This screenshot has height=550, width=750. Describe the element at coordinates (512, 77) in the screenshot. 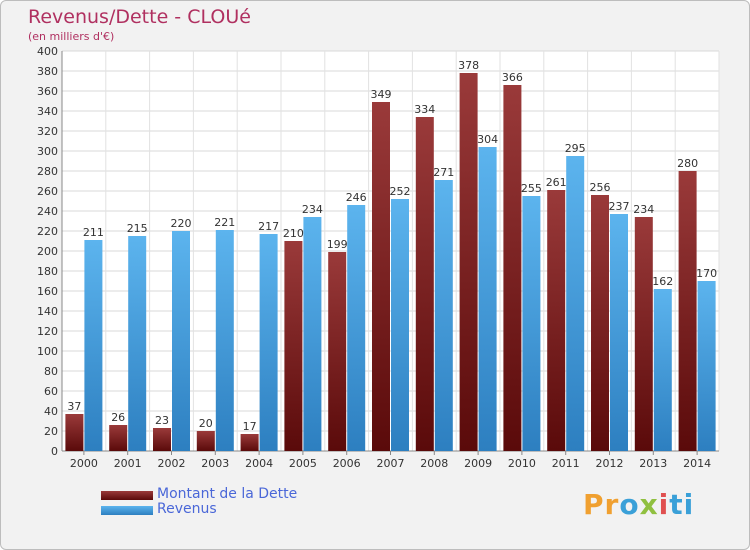

I see `data-label: 366` at that location.